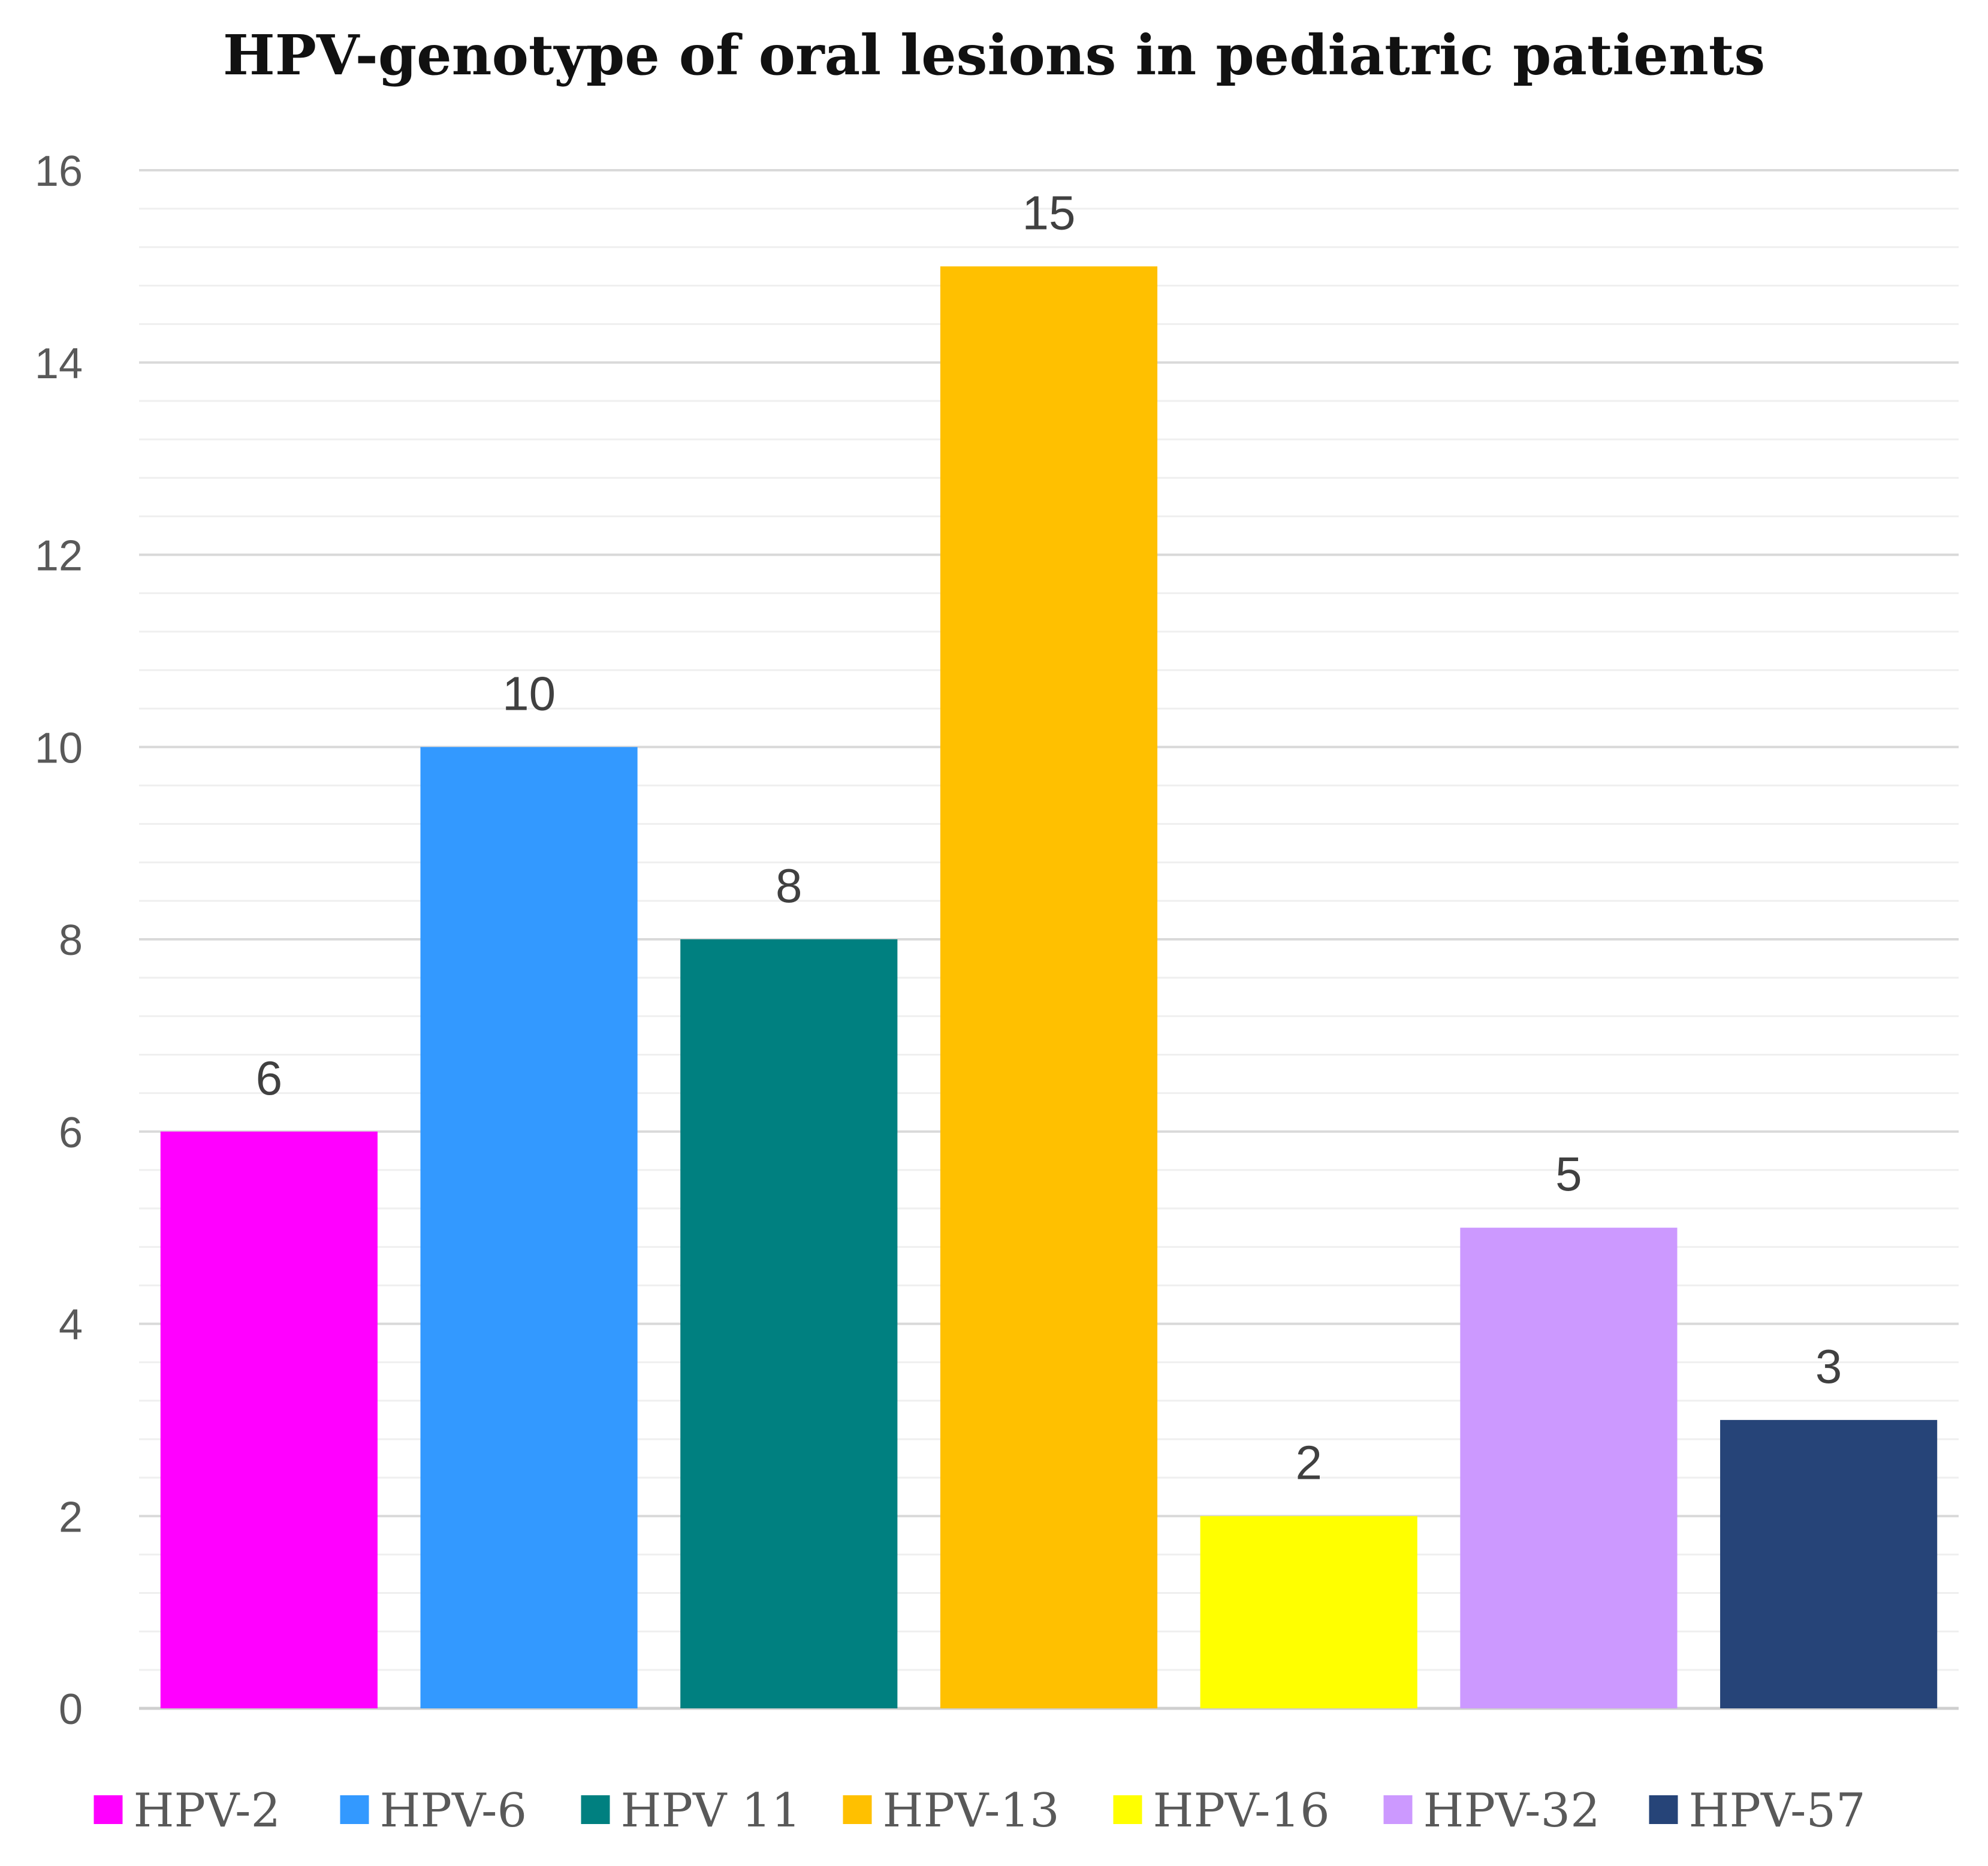 The image size is (1988, 1866). What do you see at coordinates (71, 1133) in the screenshot?
I see `y-tick-label: 6` at bounding box center [71, 1133].